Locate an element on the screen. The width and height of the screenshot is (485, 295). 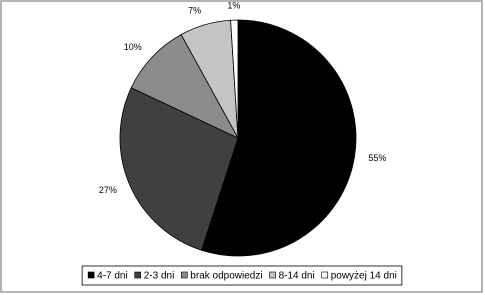
legend-label: brak odpowiedzi is located at coordinates (226, 276).